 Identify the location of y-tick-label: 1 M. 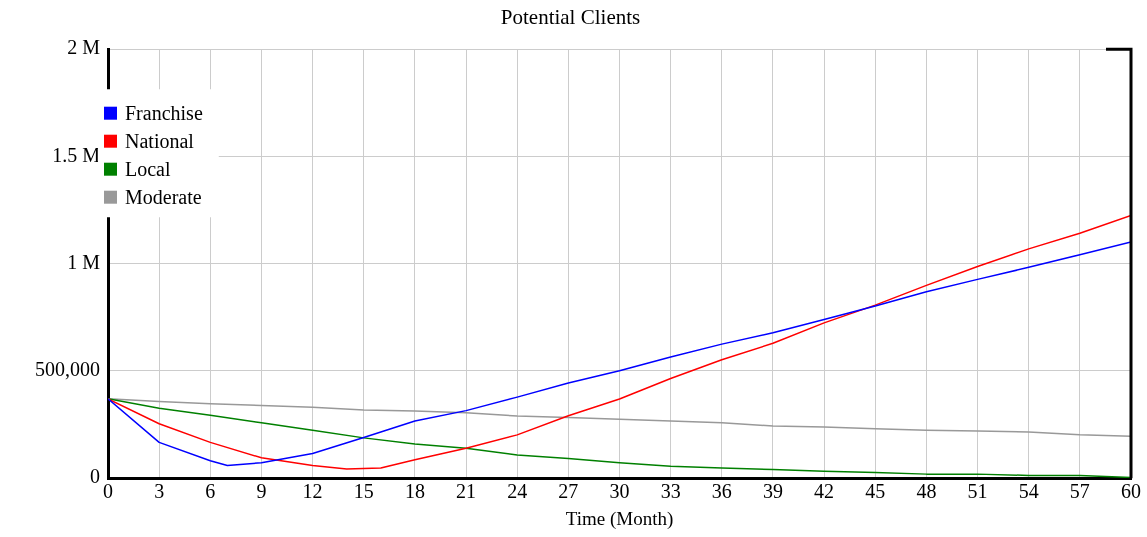
(84, 261).